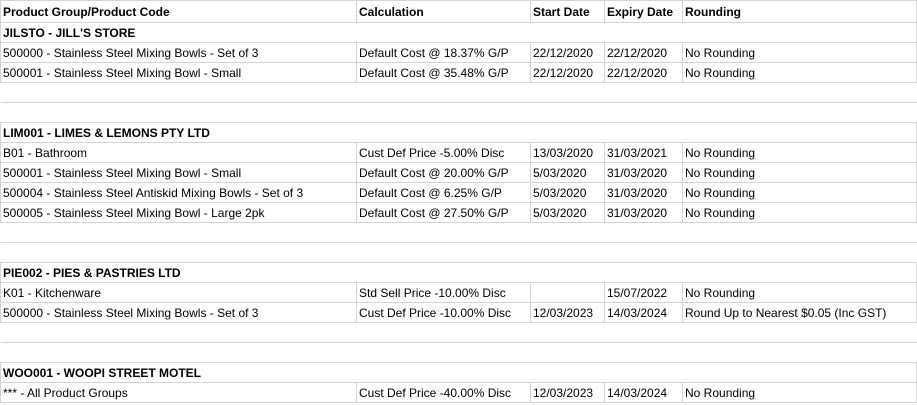 This screenshot has height=405, width=917. Describe the element at coordinates (443, 11) in the screenshot. I see `column-header: Calculation` at that location.